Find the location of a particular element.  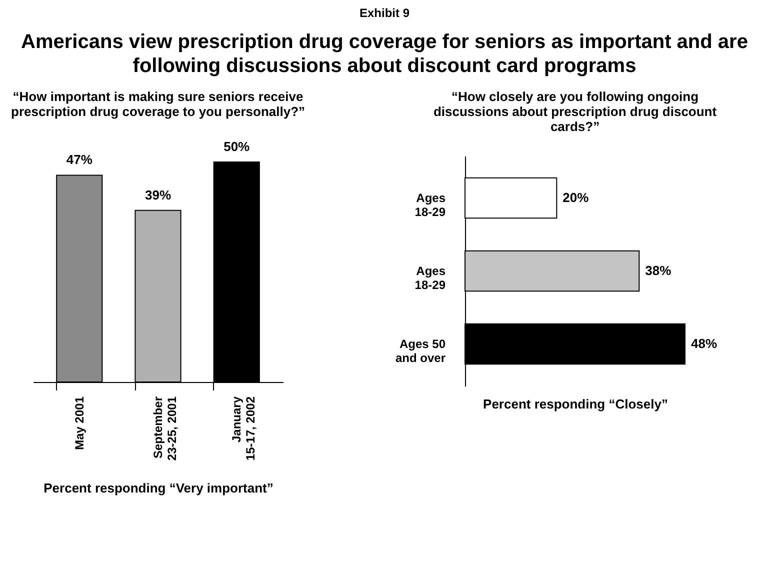

data-label: 38% is located at coordinates (658, 270).